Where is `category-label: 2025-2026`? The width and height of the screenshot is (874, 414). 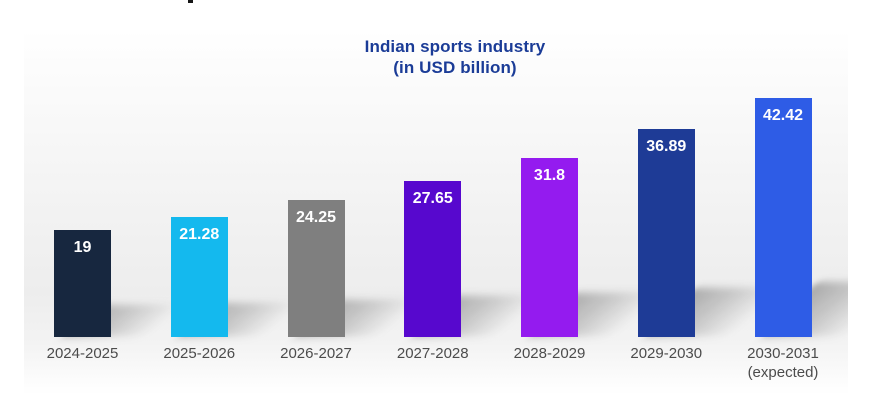
category-label: 2025-2026 is located at coordinates (199, 353).